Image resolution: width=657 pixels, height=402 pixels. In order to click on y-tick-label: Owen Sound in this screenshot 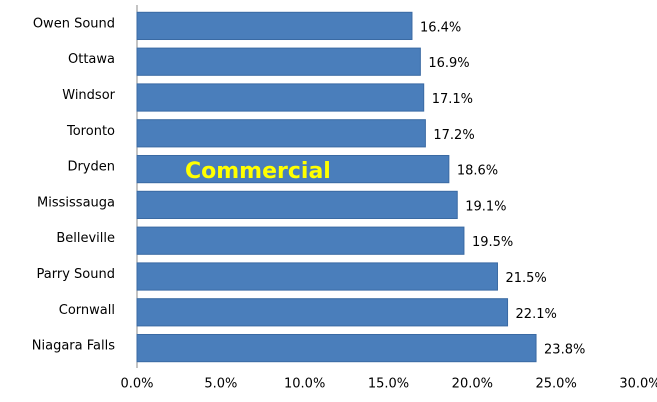, I will do `click(74, 23)`.